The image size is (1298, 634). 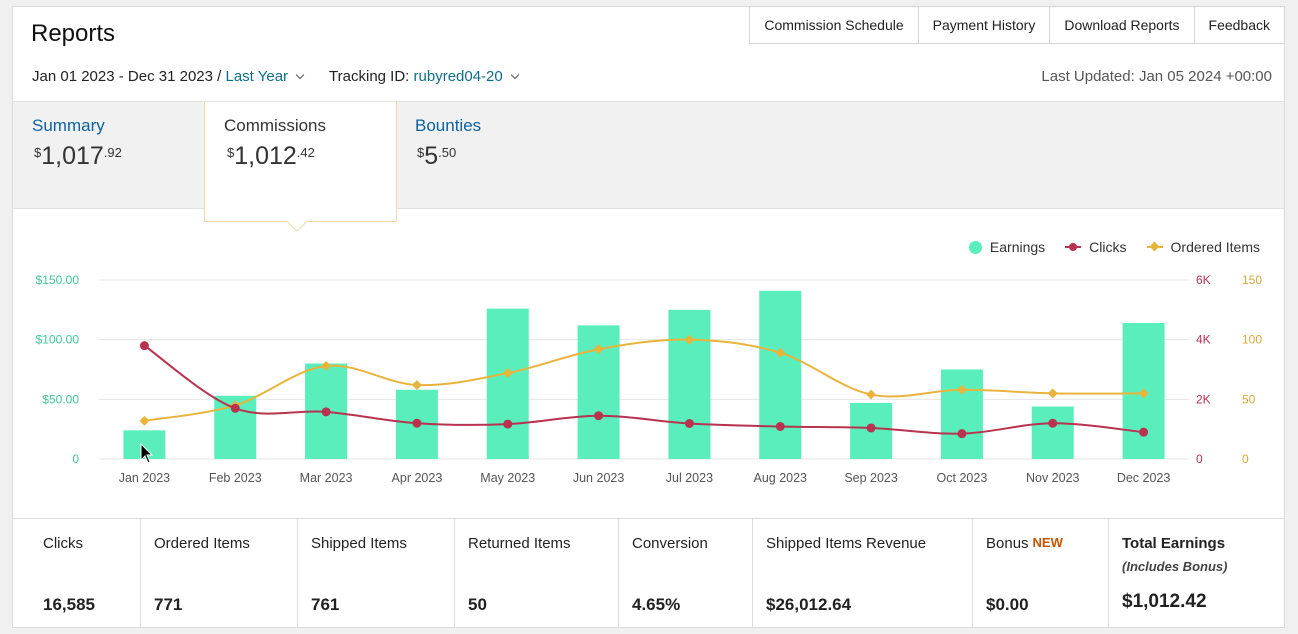 I want to click on download-reports-button: Download Reports, so click(x=1122, y=25).